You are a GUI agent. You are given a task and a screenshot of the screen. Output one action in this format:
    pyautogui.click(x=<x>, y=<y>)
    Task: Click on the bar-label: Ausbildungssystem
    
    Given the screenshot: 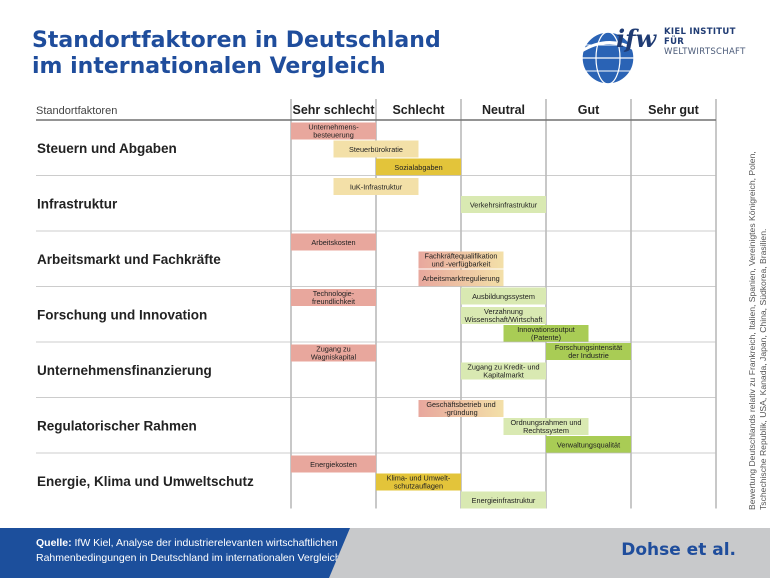 What is the action you would take?
    pyautogui.click(x=503, y=296)
    